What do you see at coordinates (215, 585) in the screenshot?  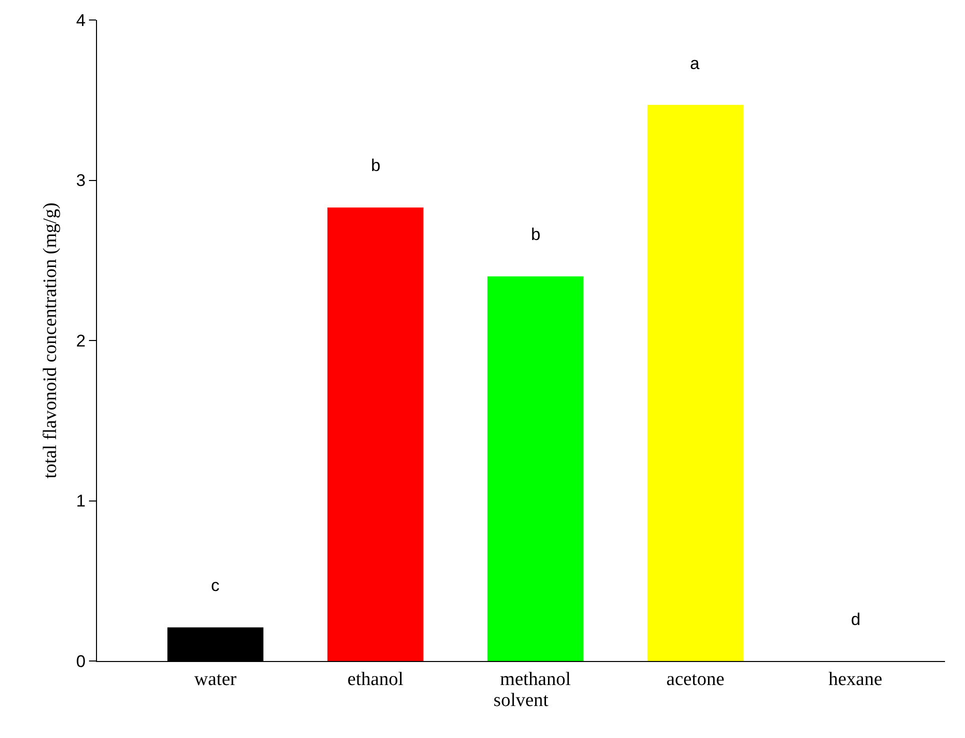 I see `annotation: c` at bounding box center [215, 585].